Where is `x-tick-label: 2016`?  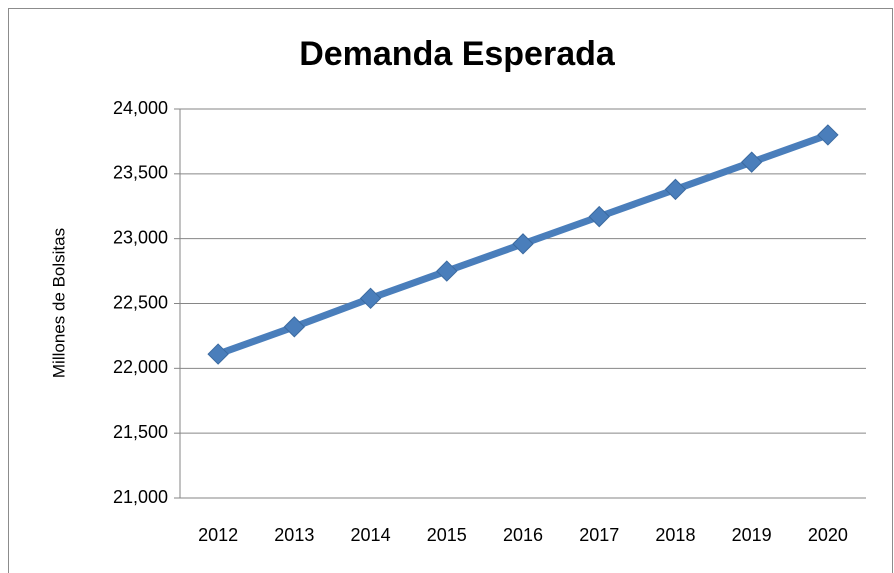 x-tick-label: 2016 is located at coordinates (523, 535).